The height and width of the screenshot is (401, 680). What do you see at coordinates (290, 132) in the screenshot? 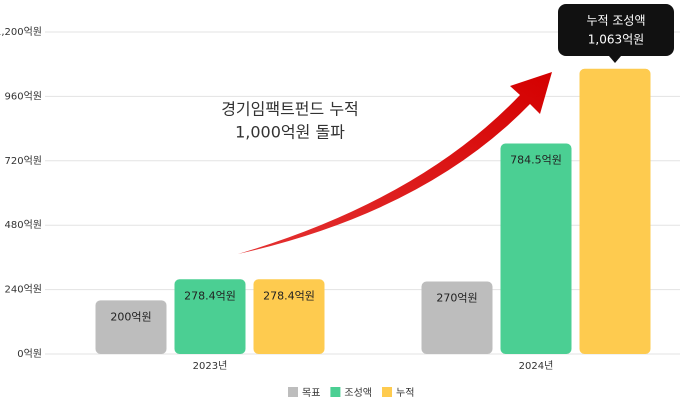
I see `annotation: 1,000억원 돌파` at bounding box center [290, 132].